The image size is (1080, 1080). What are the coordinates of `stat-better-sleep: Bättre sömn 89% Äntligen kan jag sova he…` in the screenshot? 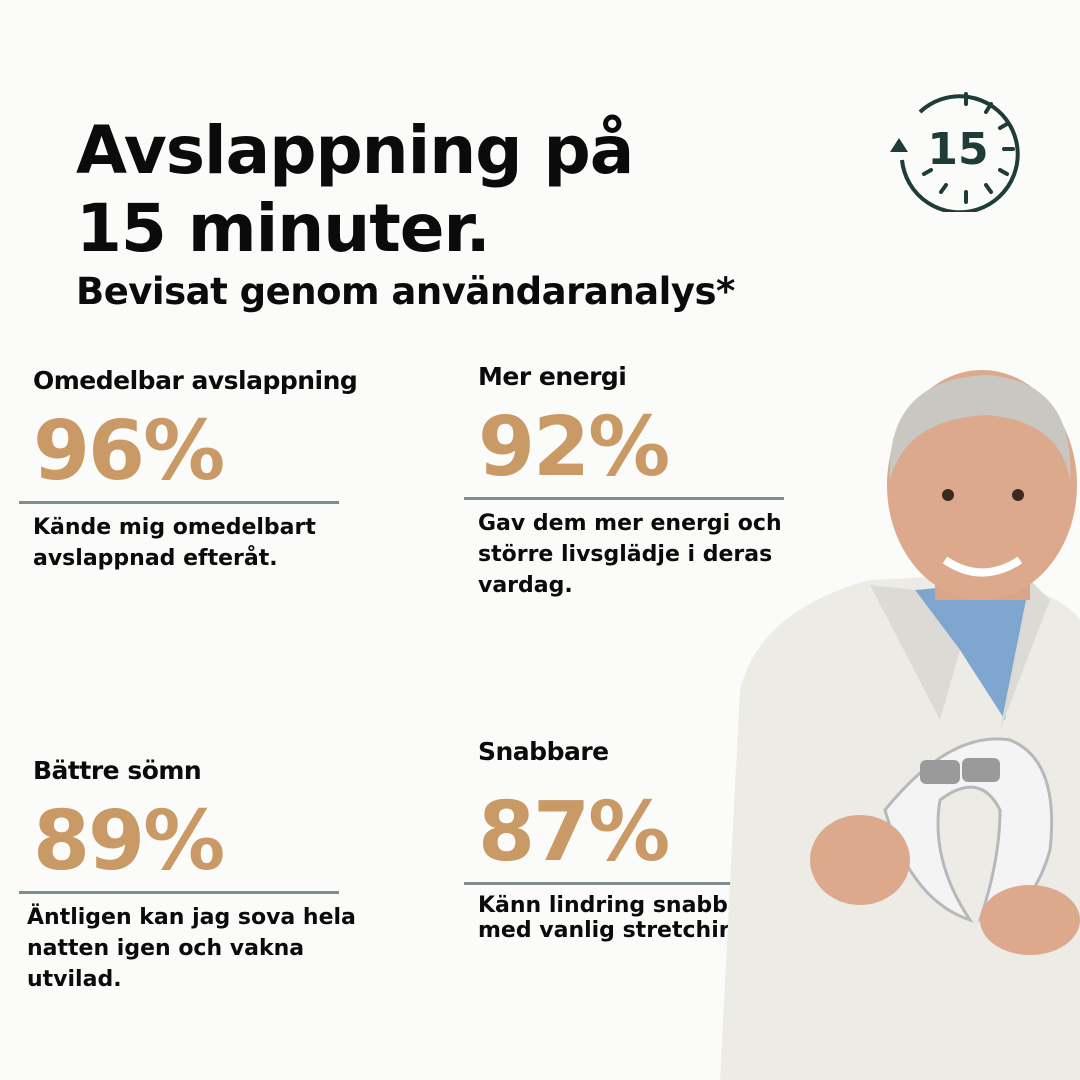 It's located at (191, 875).